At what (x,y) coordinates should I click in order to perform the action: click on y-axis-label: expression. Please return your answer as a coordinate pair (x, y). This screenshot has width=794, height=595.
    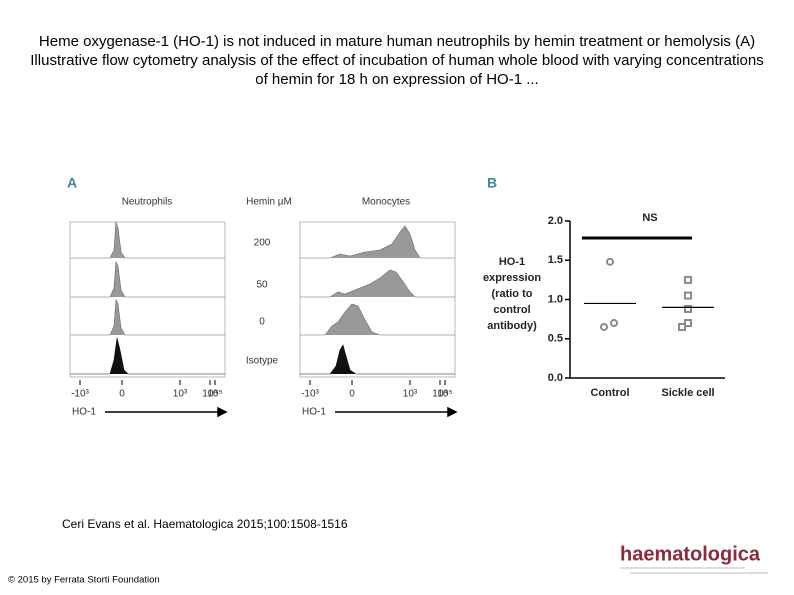
    Looking at the image, I should click on (512, 278).